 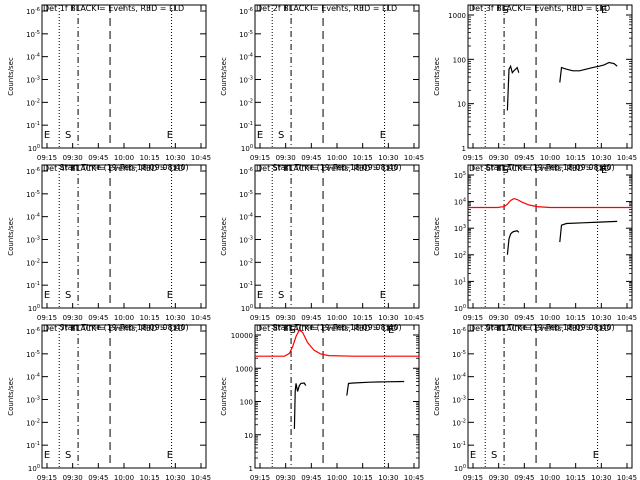 What do you see at coordinates (460, 202) in the screenshot?
I see `y-tick-label: 10⁴` at bounding box center [460, 202].